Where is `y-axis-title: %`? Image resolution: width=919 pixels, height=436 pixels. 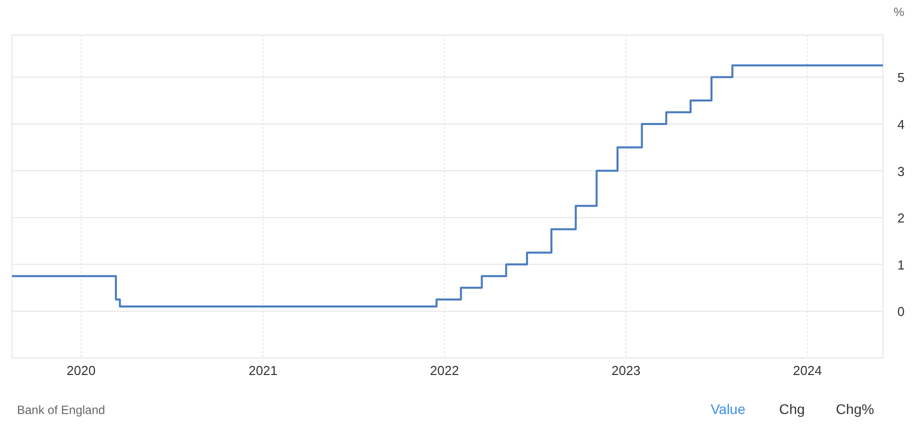 y-axis-title: % is located at coordinates (899, 12).